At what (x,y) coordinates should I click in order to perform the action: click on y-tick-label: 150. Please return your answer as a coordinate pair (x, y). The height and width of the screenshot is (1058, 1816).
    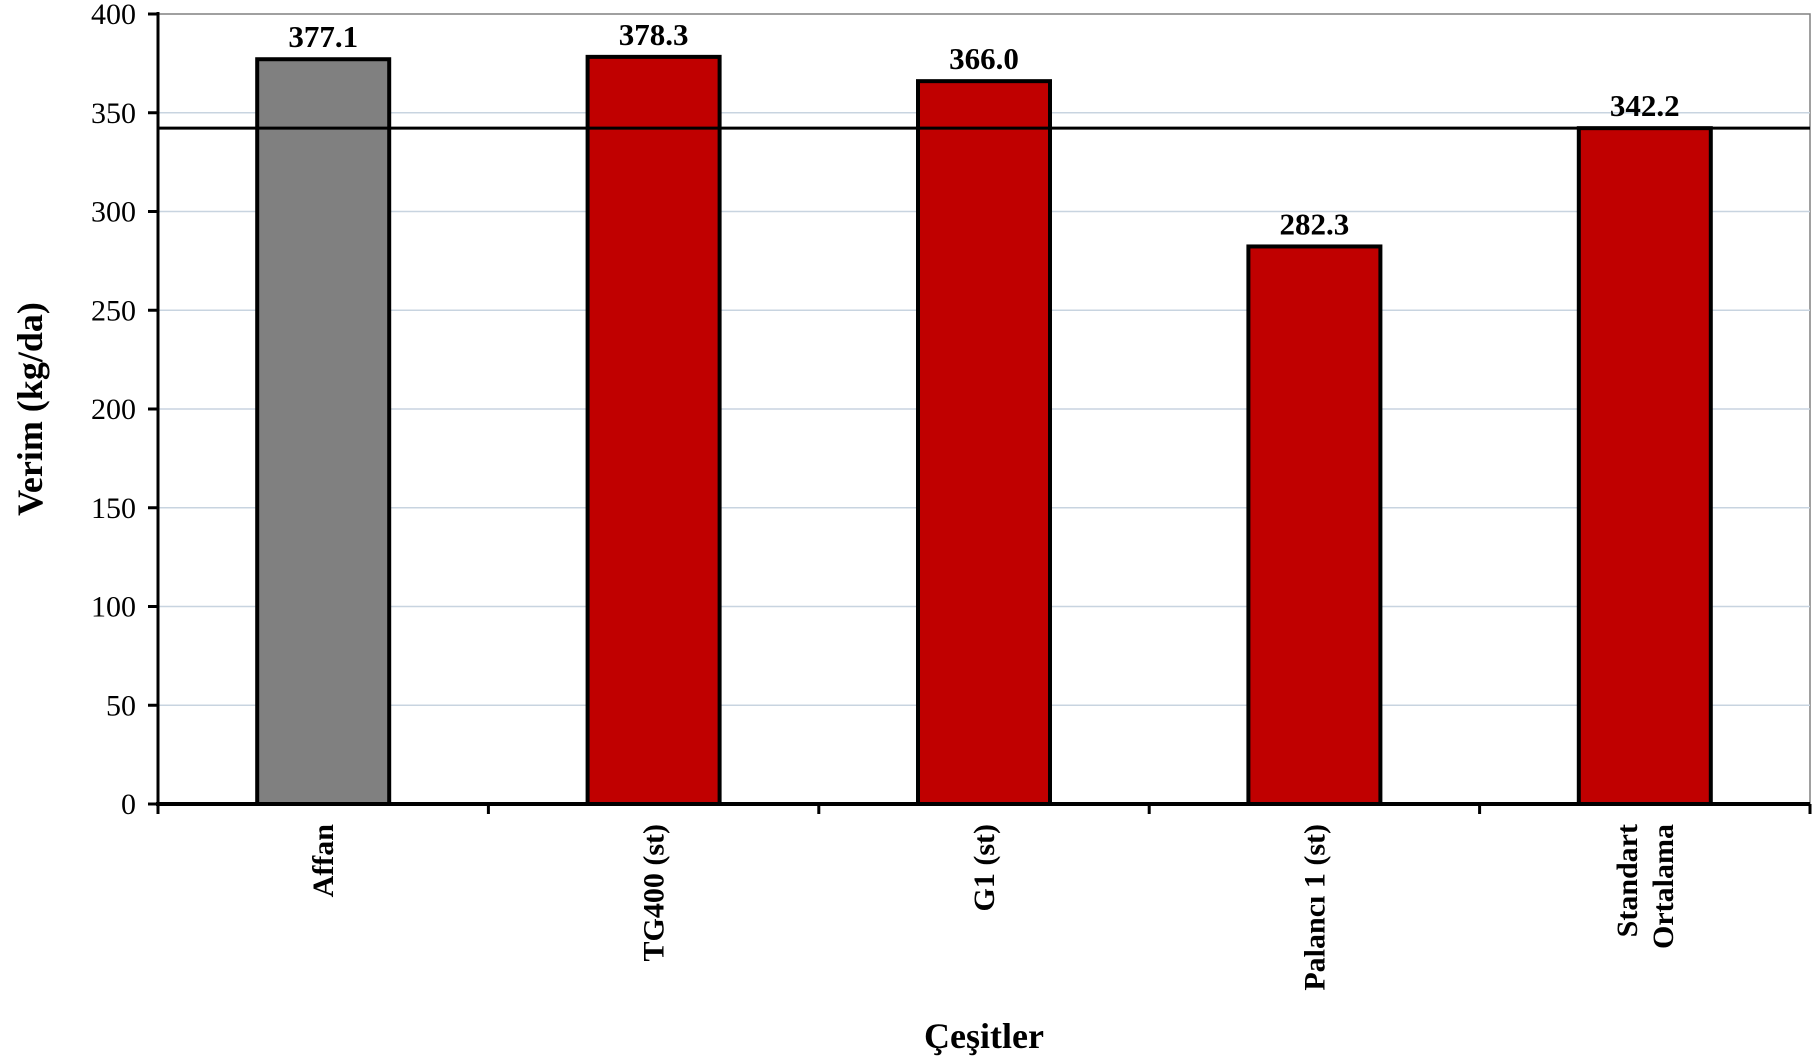
    Looking at the image, I should click on (113, 508).